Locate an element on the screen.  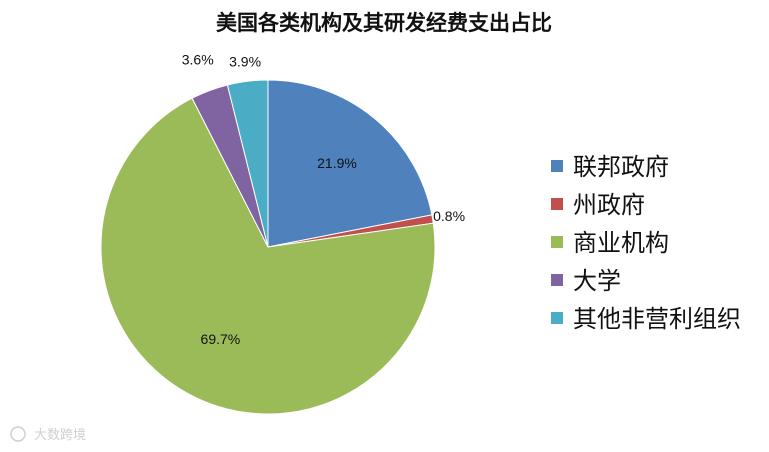
data-label: 3.9% is located at coordinates (245, 61).